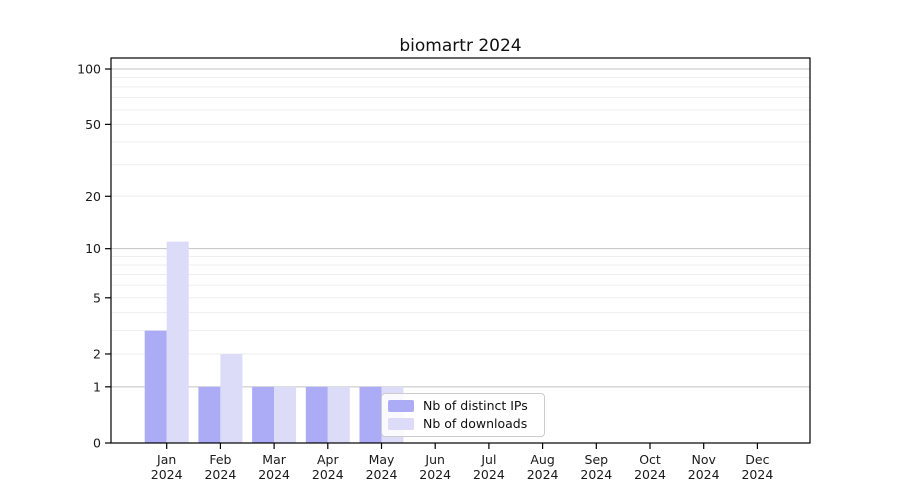  Describe the element at coordinates (382, 467) in the screenshot. I see `x-tick-label: May 2024` at that location.